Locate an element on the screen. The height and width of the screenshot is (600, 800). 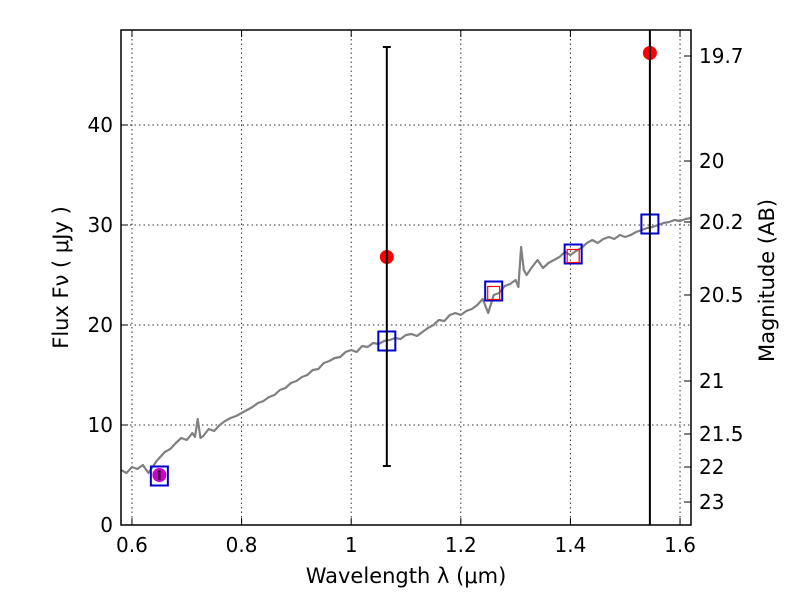
x-tick-label: 0.6 is located at coordinates (132, 545).